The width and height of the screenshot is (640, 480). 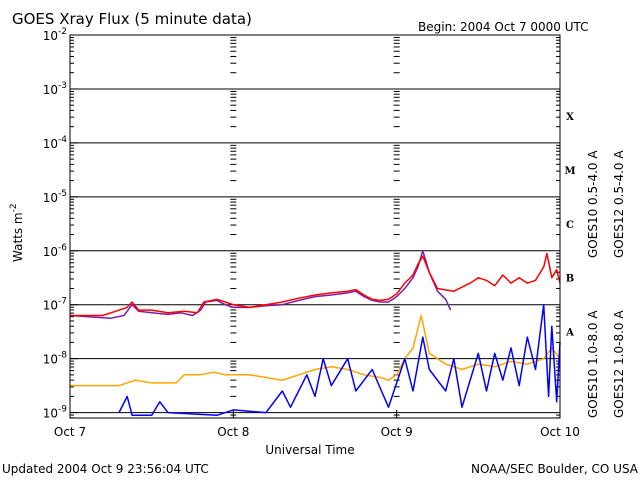 What do you see at coordinates (55, 359) in the screenshot?
I see `y-tick-label: 10⁻⁸` at bounding box center [55, 359].